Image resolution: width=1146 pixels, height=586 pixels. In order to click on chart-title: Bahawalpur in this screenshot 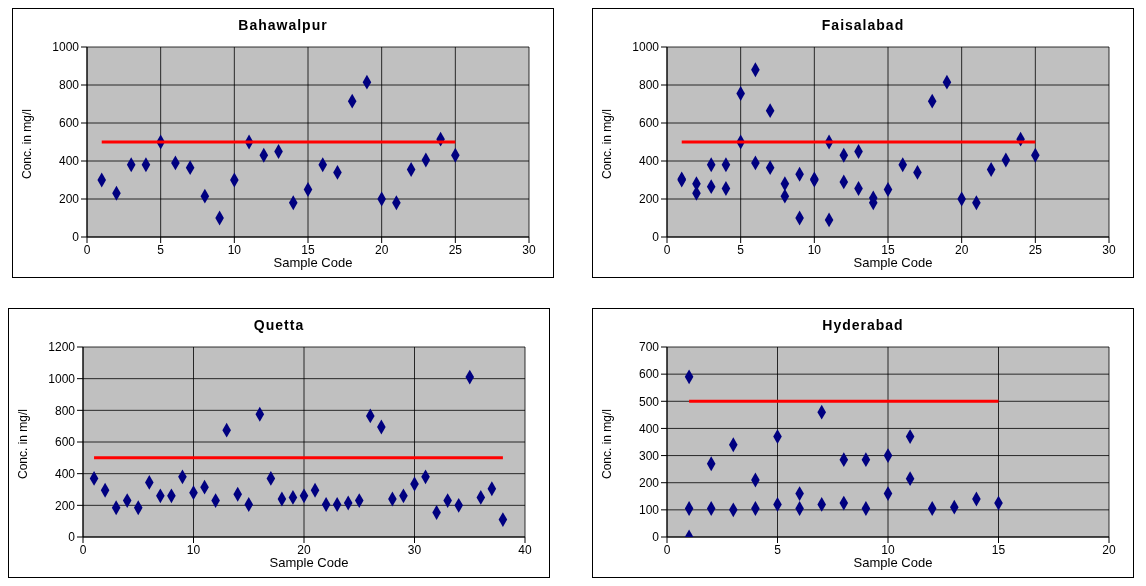, I will do `click(283, 25)`.